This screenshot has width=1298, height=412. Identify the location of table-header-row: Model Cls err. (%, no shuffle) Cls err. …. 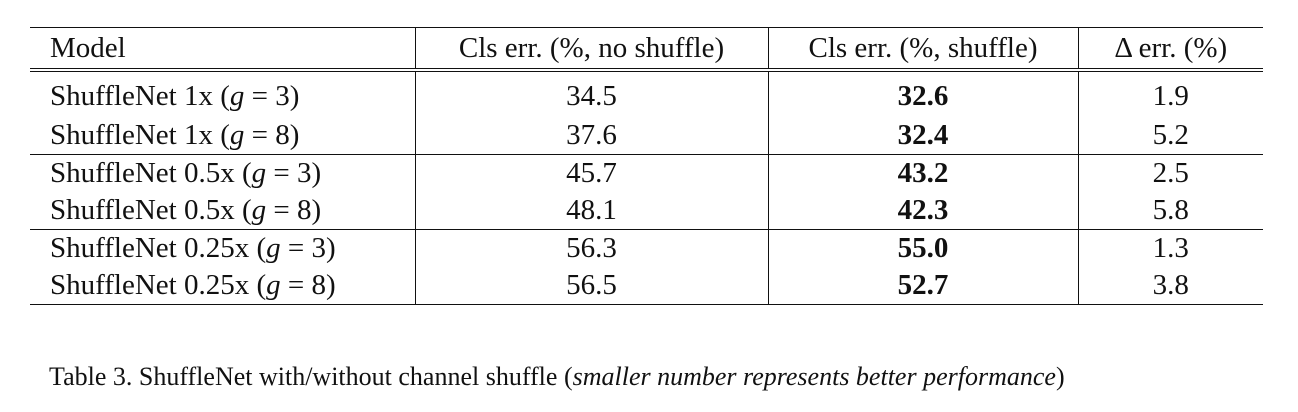
(646, 49).